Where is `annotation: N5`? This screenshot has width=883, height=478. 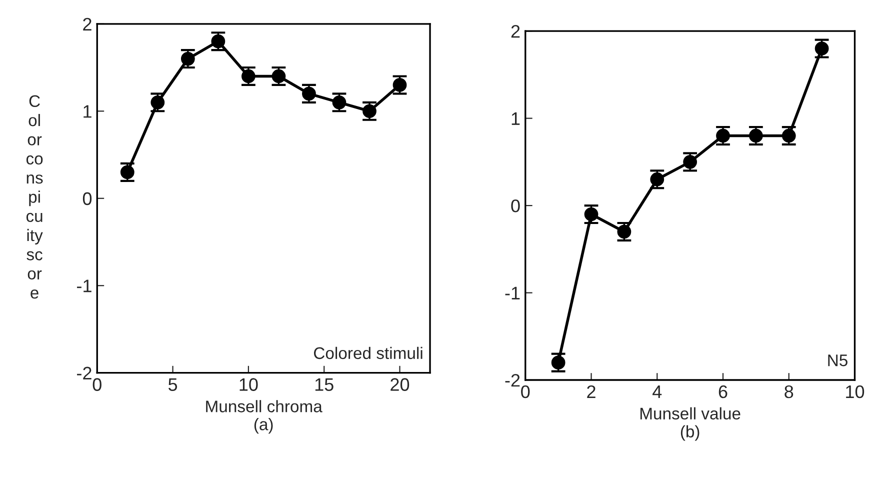
annotation: N5 is located at coordinates (838, 360).